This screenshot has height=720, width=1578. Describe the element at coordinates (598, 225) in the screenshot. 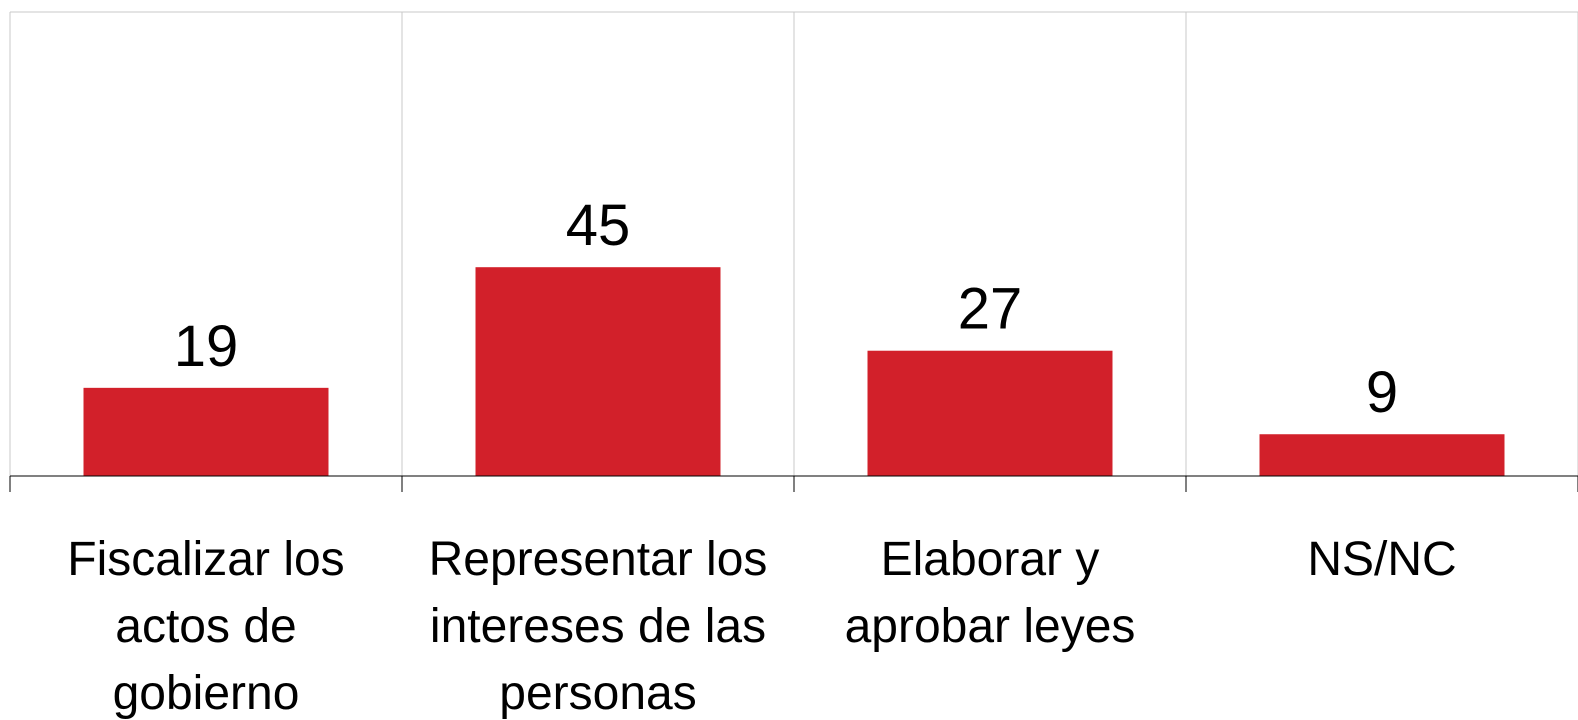

I see `data-label: 45` at that location.